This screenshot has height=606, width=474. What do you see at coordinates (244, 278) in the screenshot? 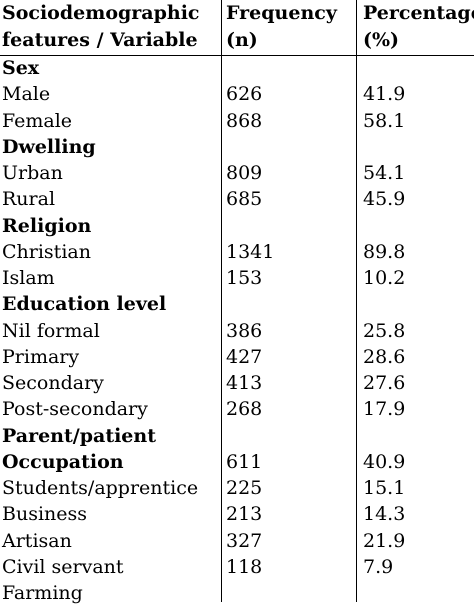
I see `frequency-cell: 153` at bounding box center [244, 278].